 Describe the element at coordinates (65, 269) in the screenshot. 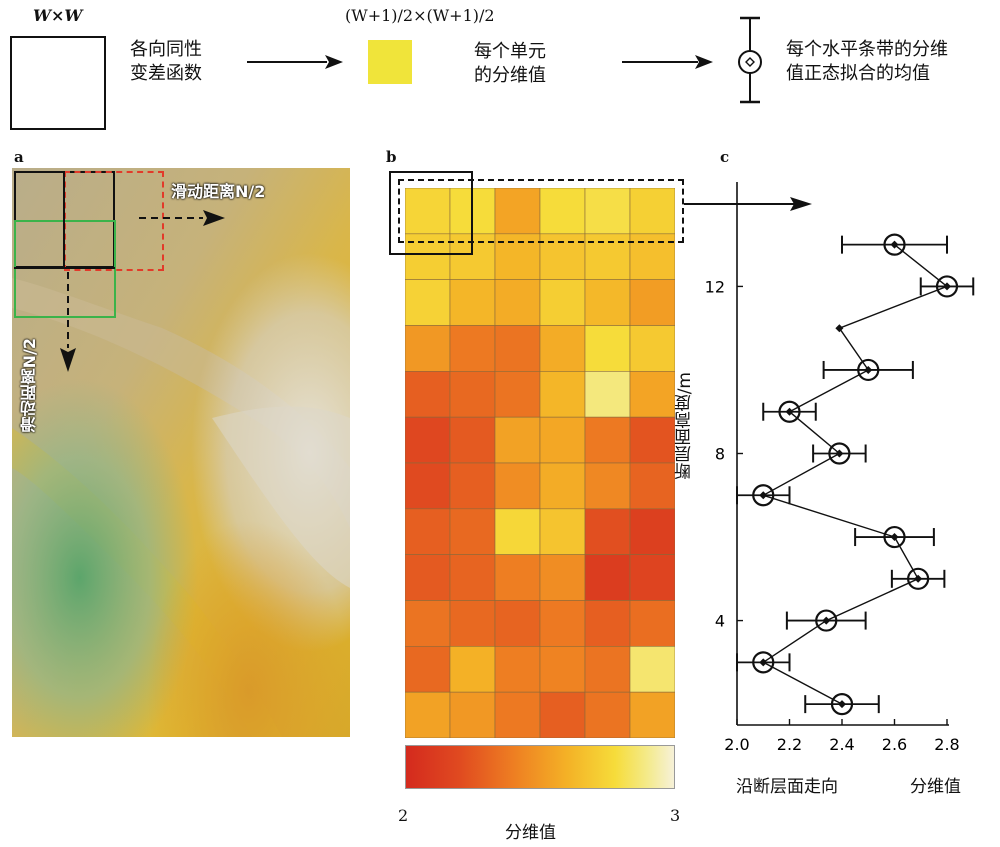

I see `green-window-box` at that location.